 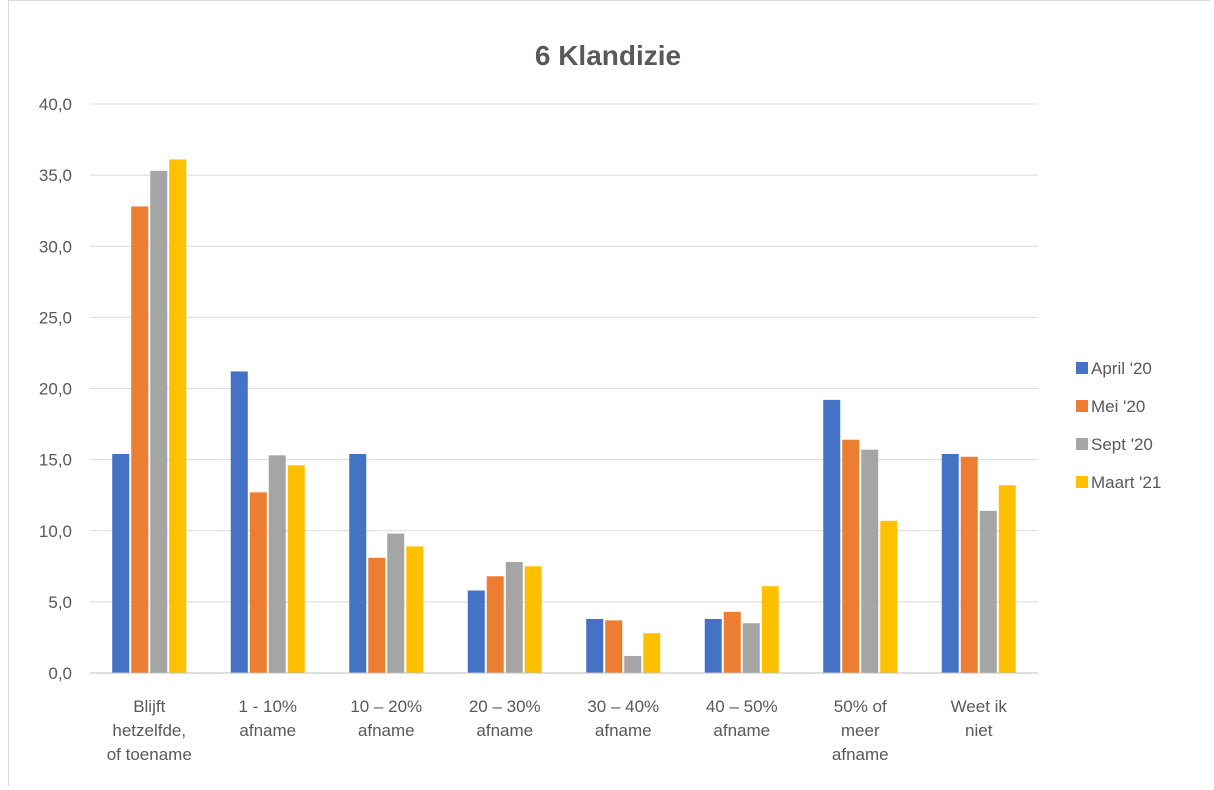 I want to click on legend-label: Sept '20, so click(x=1122, y=444).